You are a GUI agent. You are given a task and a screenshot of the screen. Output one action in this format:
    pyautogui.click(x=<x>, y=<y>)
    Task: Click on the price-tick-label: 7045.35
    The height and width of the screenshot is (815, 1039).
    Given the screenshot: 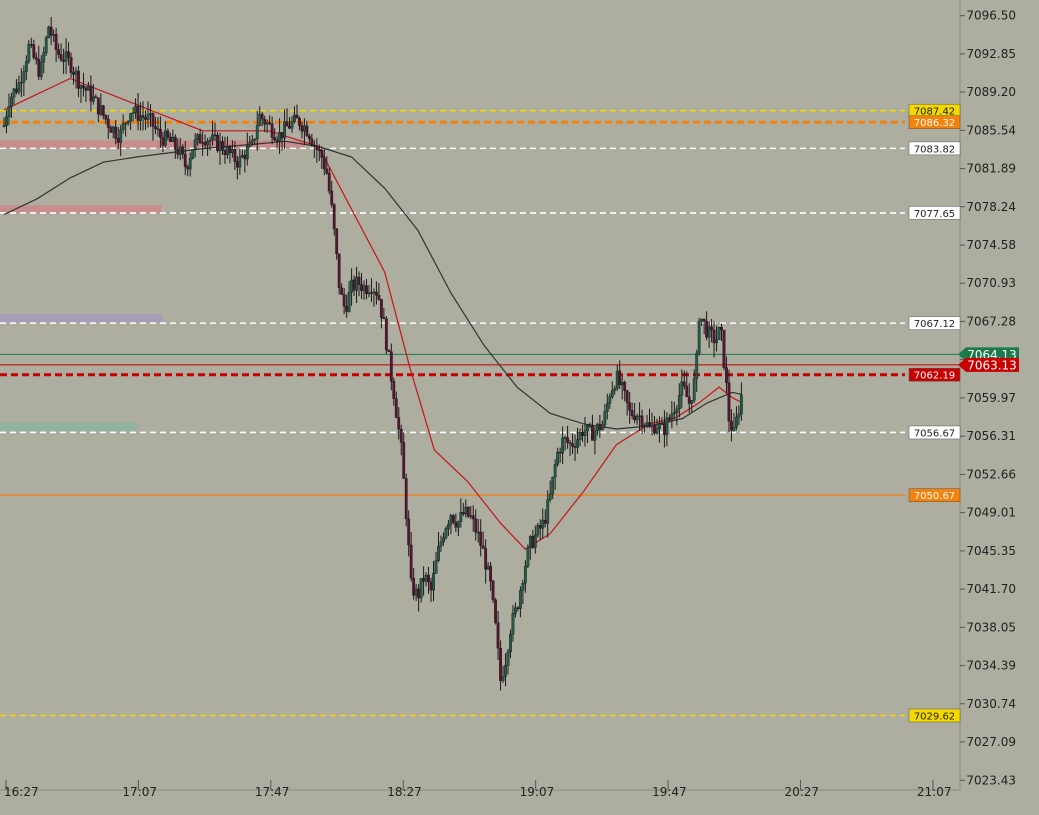 What is the action you would take?
    pyautogui.click(x=991, y=551)
    